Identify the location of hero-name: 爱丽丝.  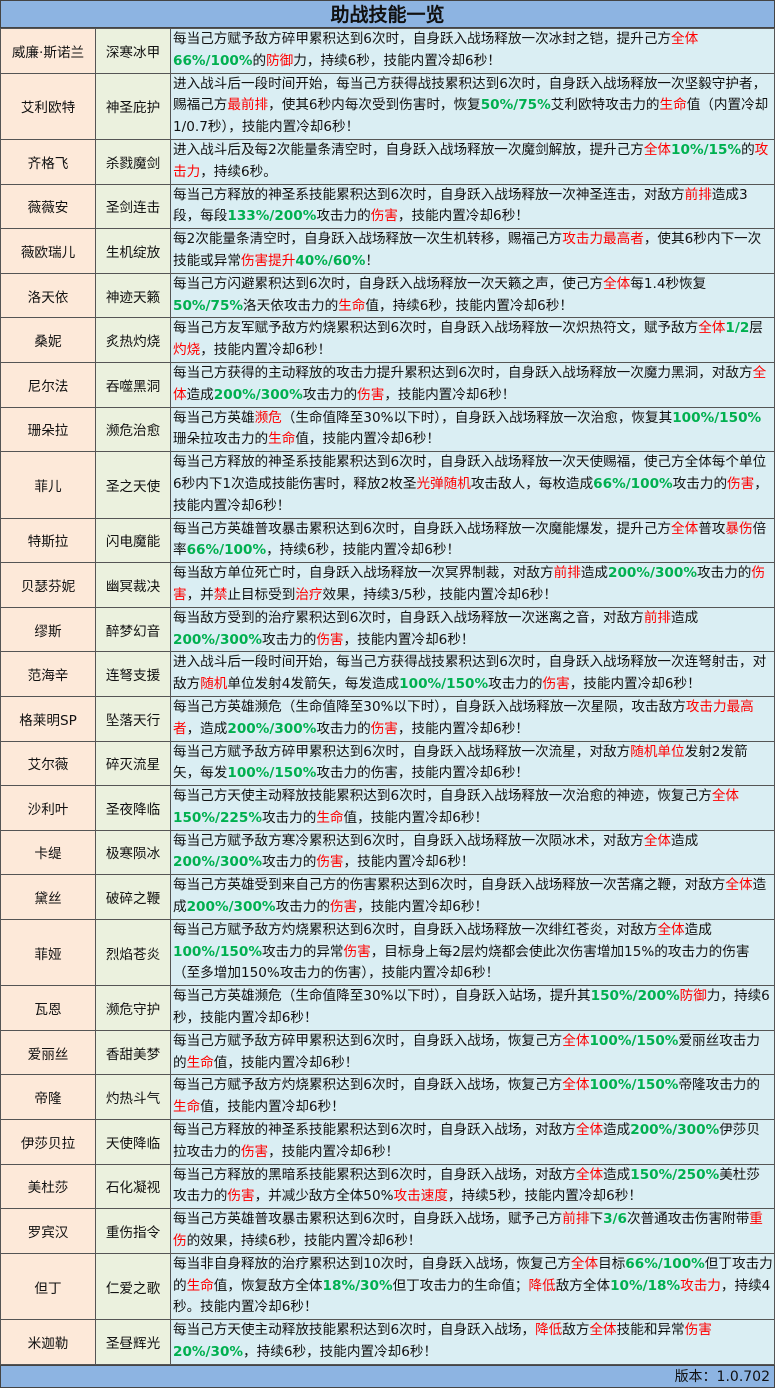
(48, 1052).